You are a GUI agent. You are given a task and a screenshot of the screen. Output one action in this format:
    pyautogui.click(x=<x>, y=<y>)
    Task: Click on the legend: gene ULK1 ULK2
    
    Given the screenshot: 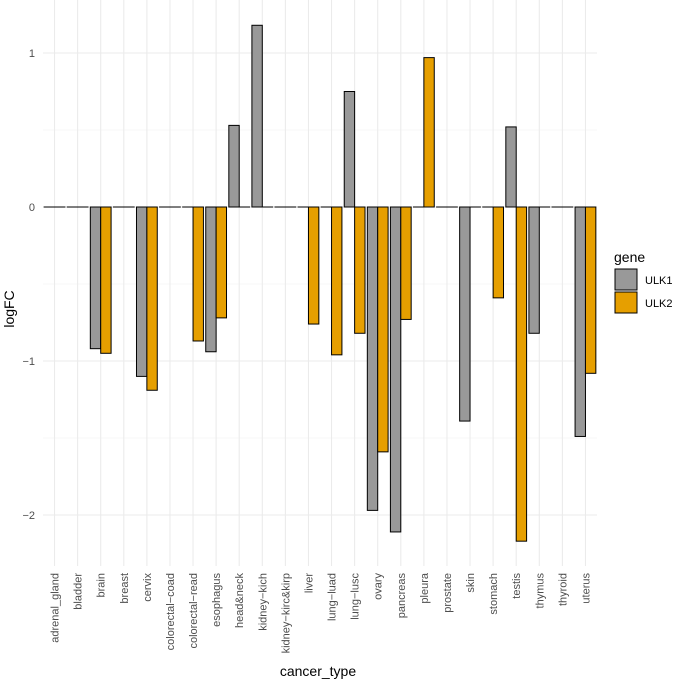 What is the action you would take?
    pyautogui.click(x=643, y=281)
    